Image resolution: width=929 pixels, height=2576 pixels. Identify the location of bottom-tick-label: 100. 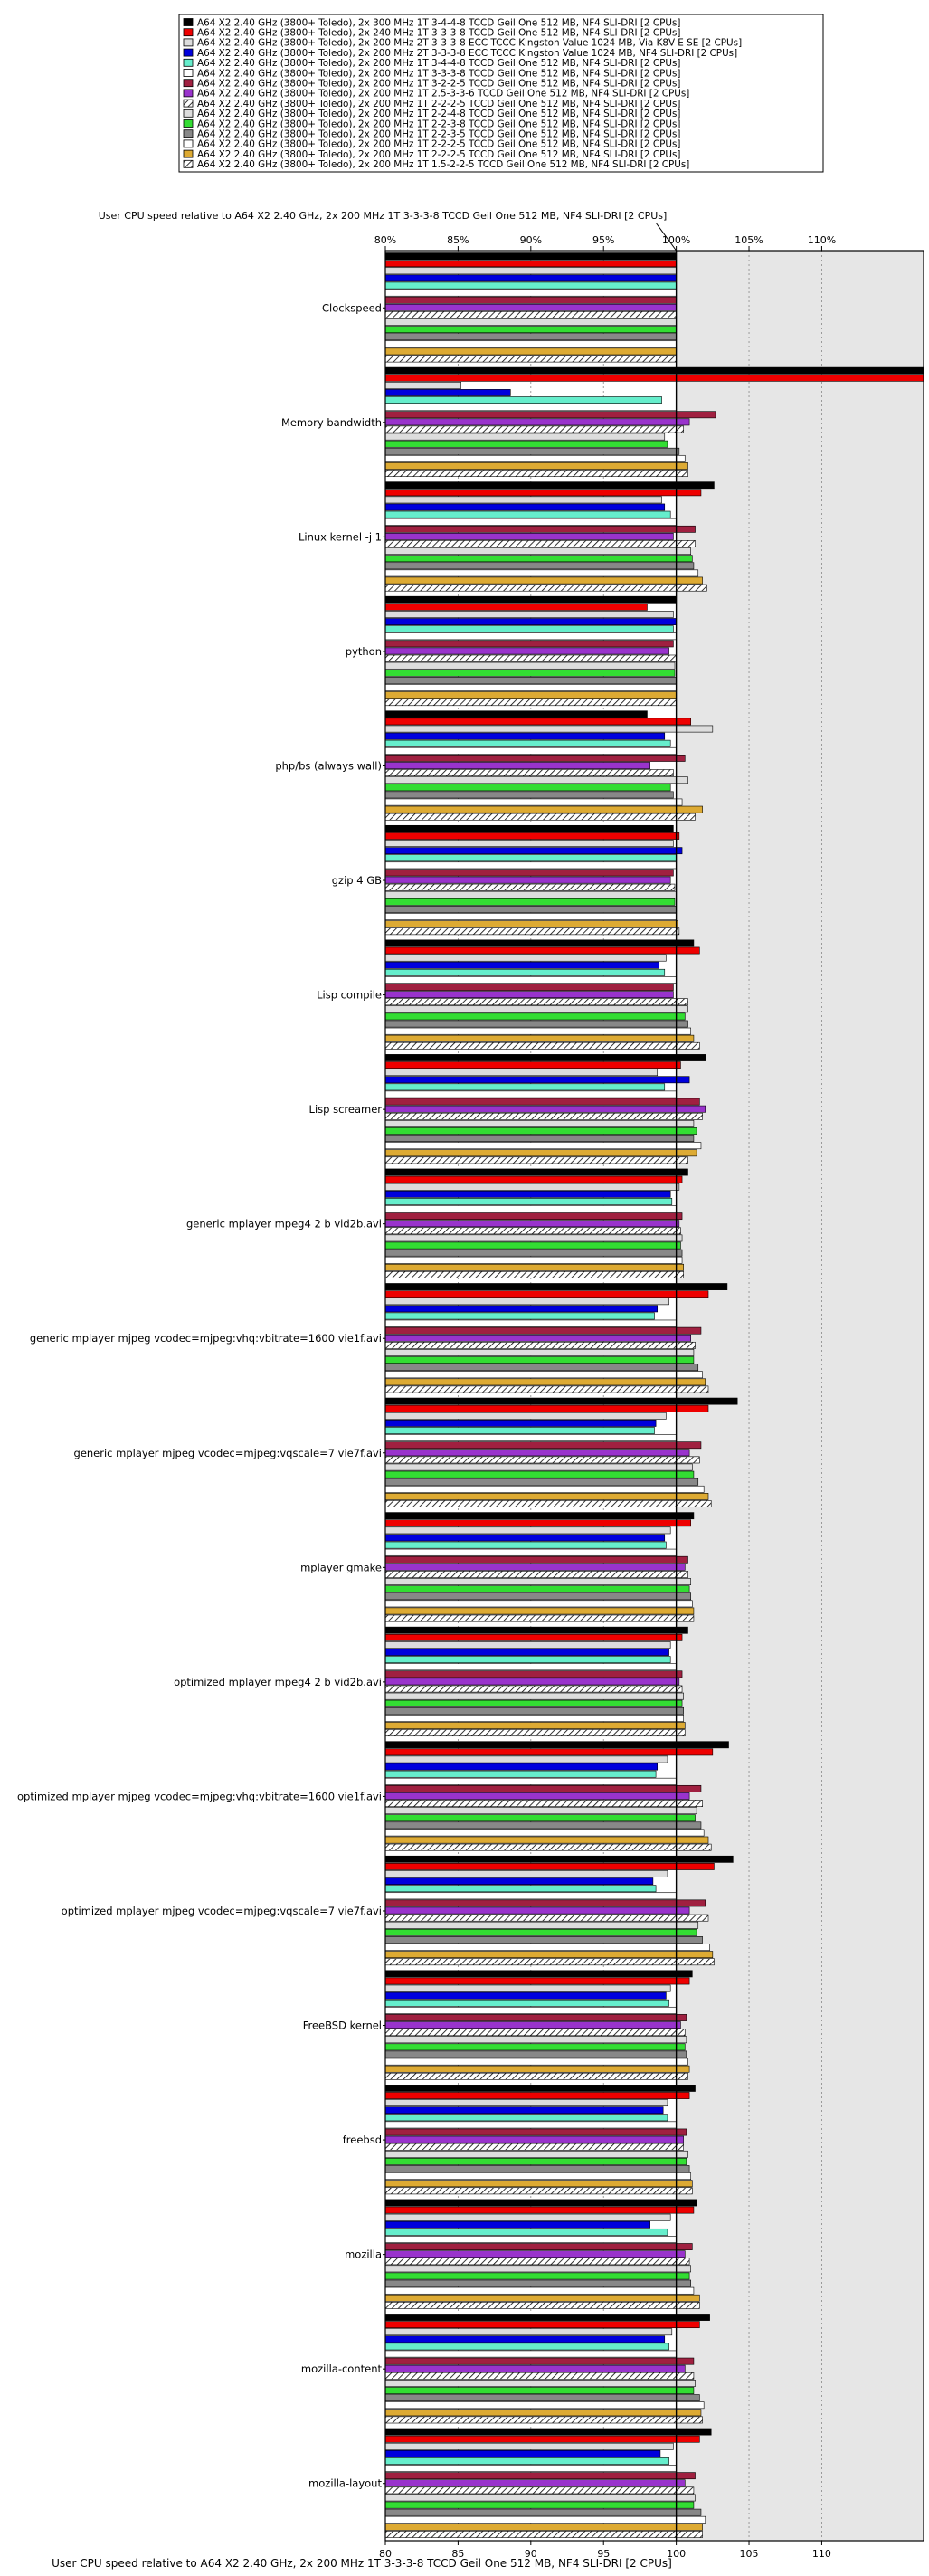
(676, 2554).